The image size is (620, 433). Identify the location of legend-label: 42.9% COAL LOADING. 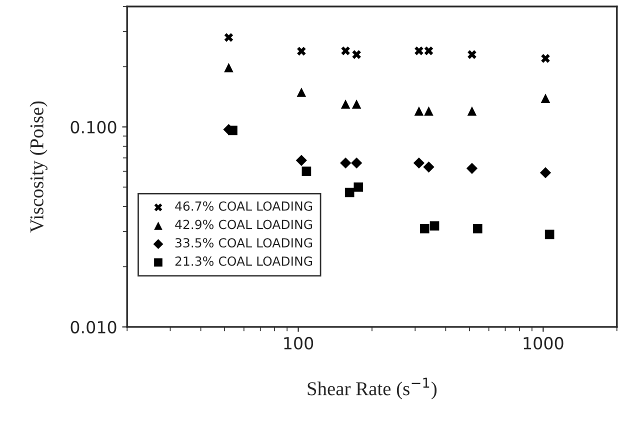
(243, 225).